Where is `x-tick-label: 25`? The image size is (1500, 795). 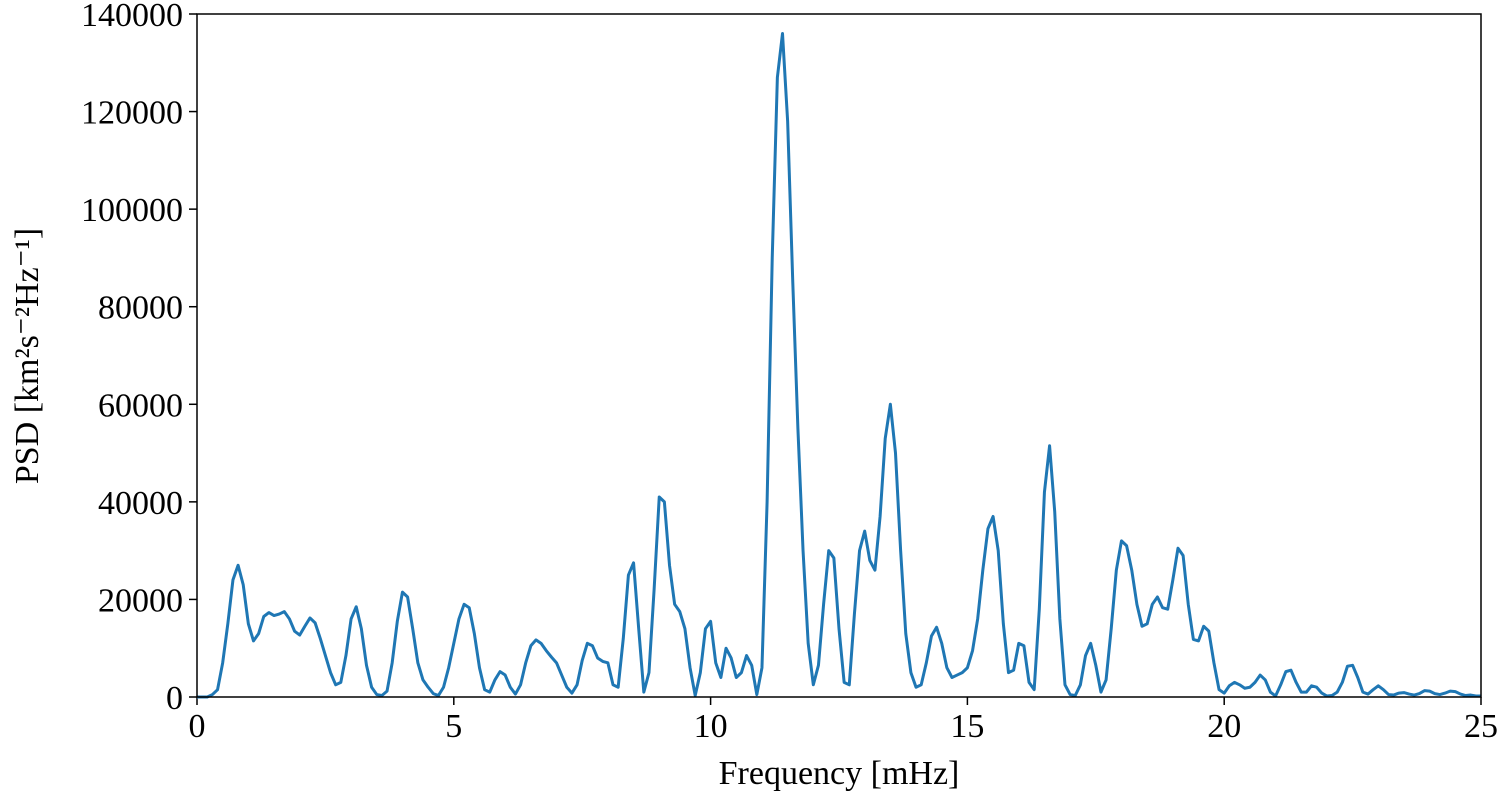
x-tick-label: 25 is located at coordinates (1481, 726).